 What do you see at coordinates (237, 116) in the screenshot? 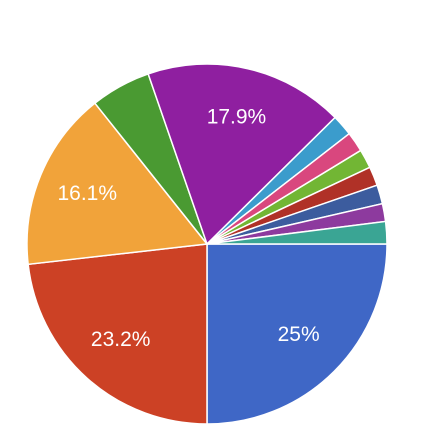
I see `slice-label: 17.9%` at bounding box center [237, 116].